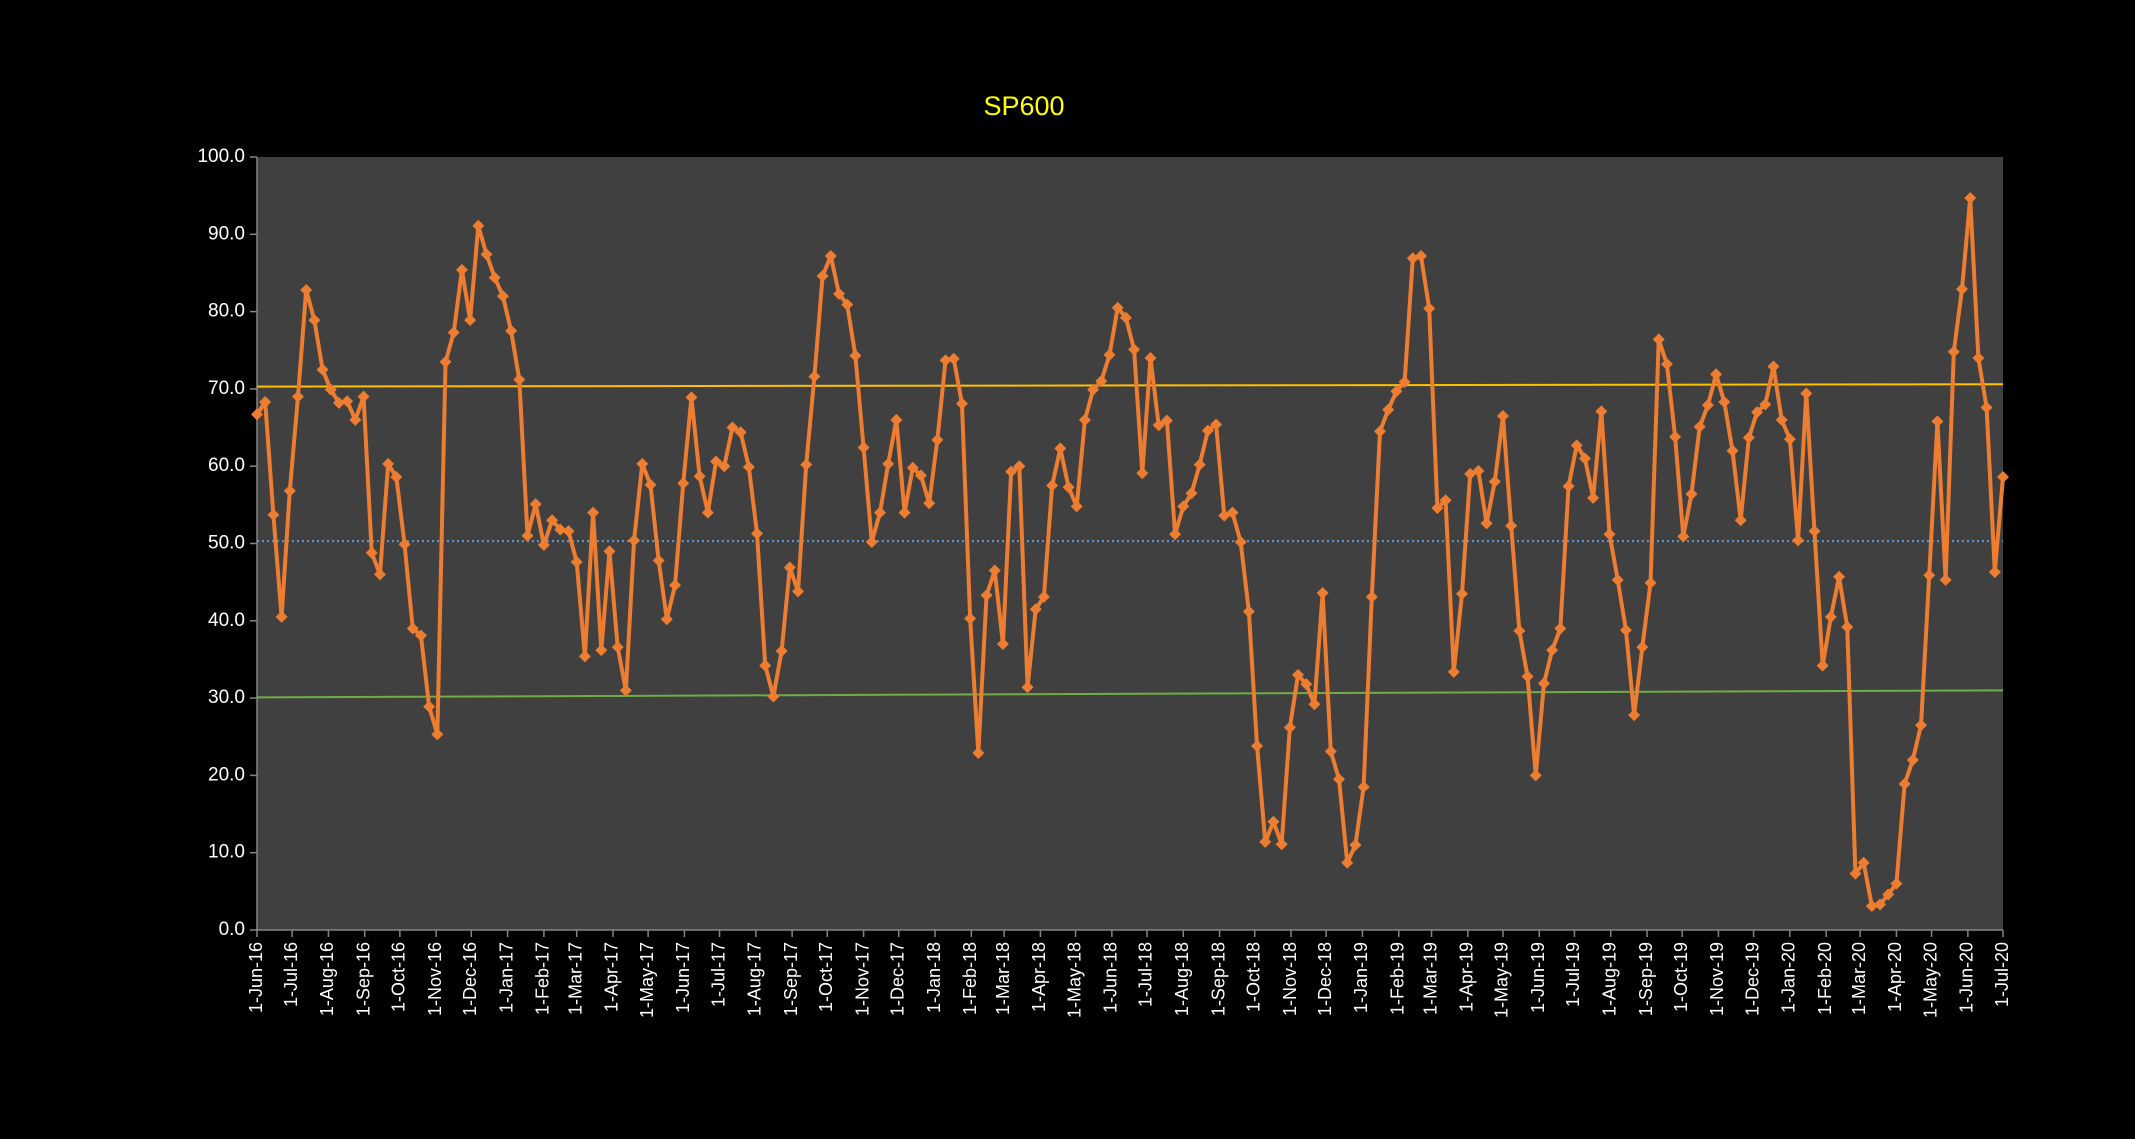 Image resolution: width=2135 pixels, height=1139 pixels. I want to click on x-tick-label: 1-May-19, so click(1502, 980).